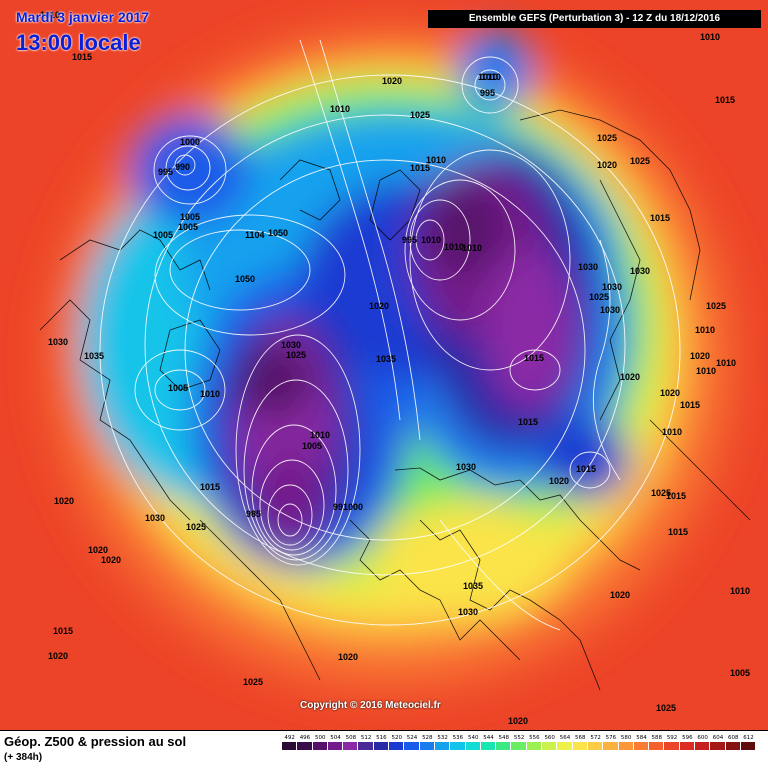 This screenshot has height=768, width=768. What do you see at coordinates (370, 705) in the screenshot?
I see `copyright-notice: Copyright © 2016 Meteociel.fr` at bounding box center [370, 705].